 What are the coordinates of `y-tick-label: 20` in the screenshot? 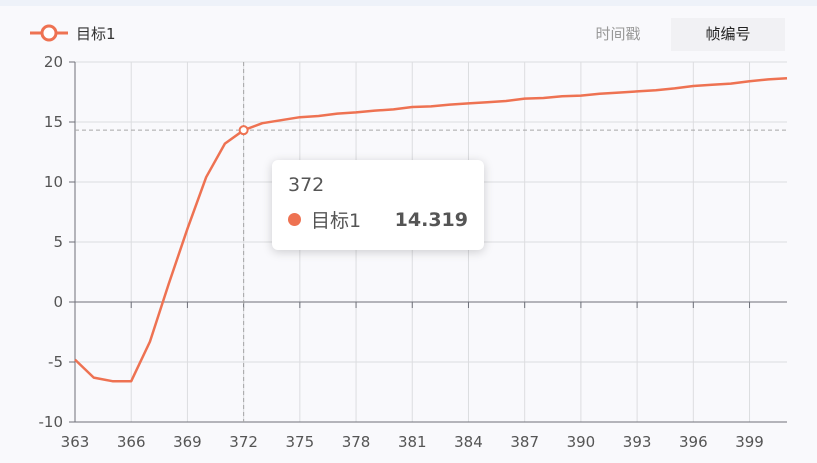 It's located at (53, 62).